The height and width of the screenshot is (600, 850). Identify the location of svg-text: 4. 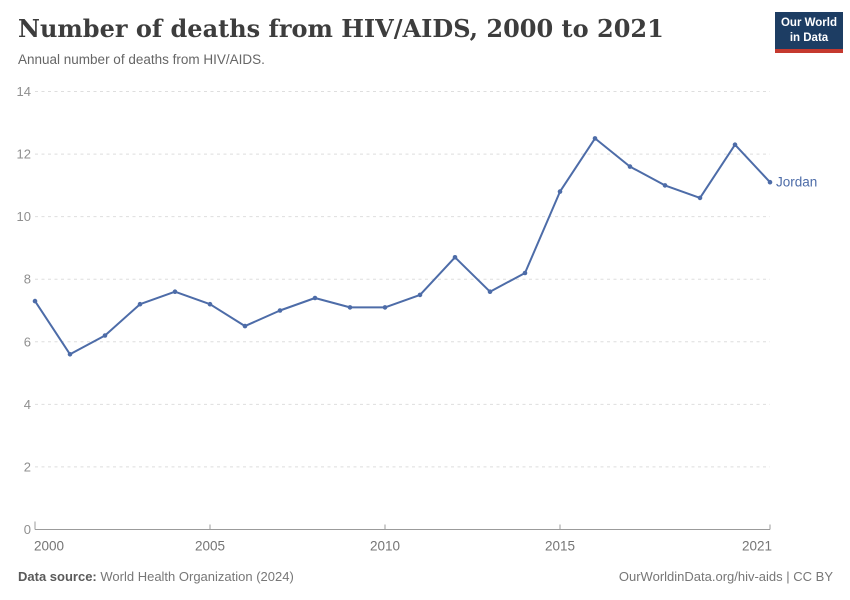
(27, 404).